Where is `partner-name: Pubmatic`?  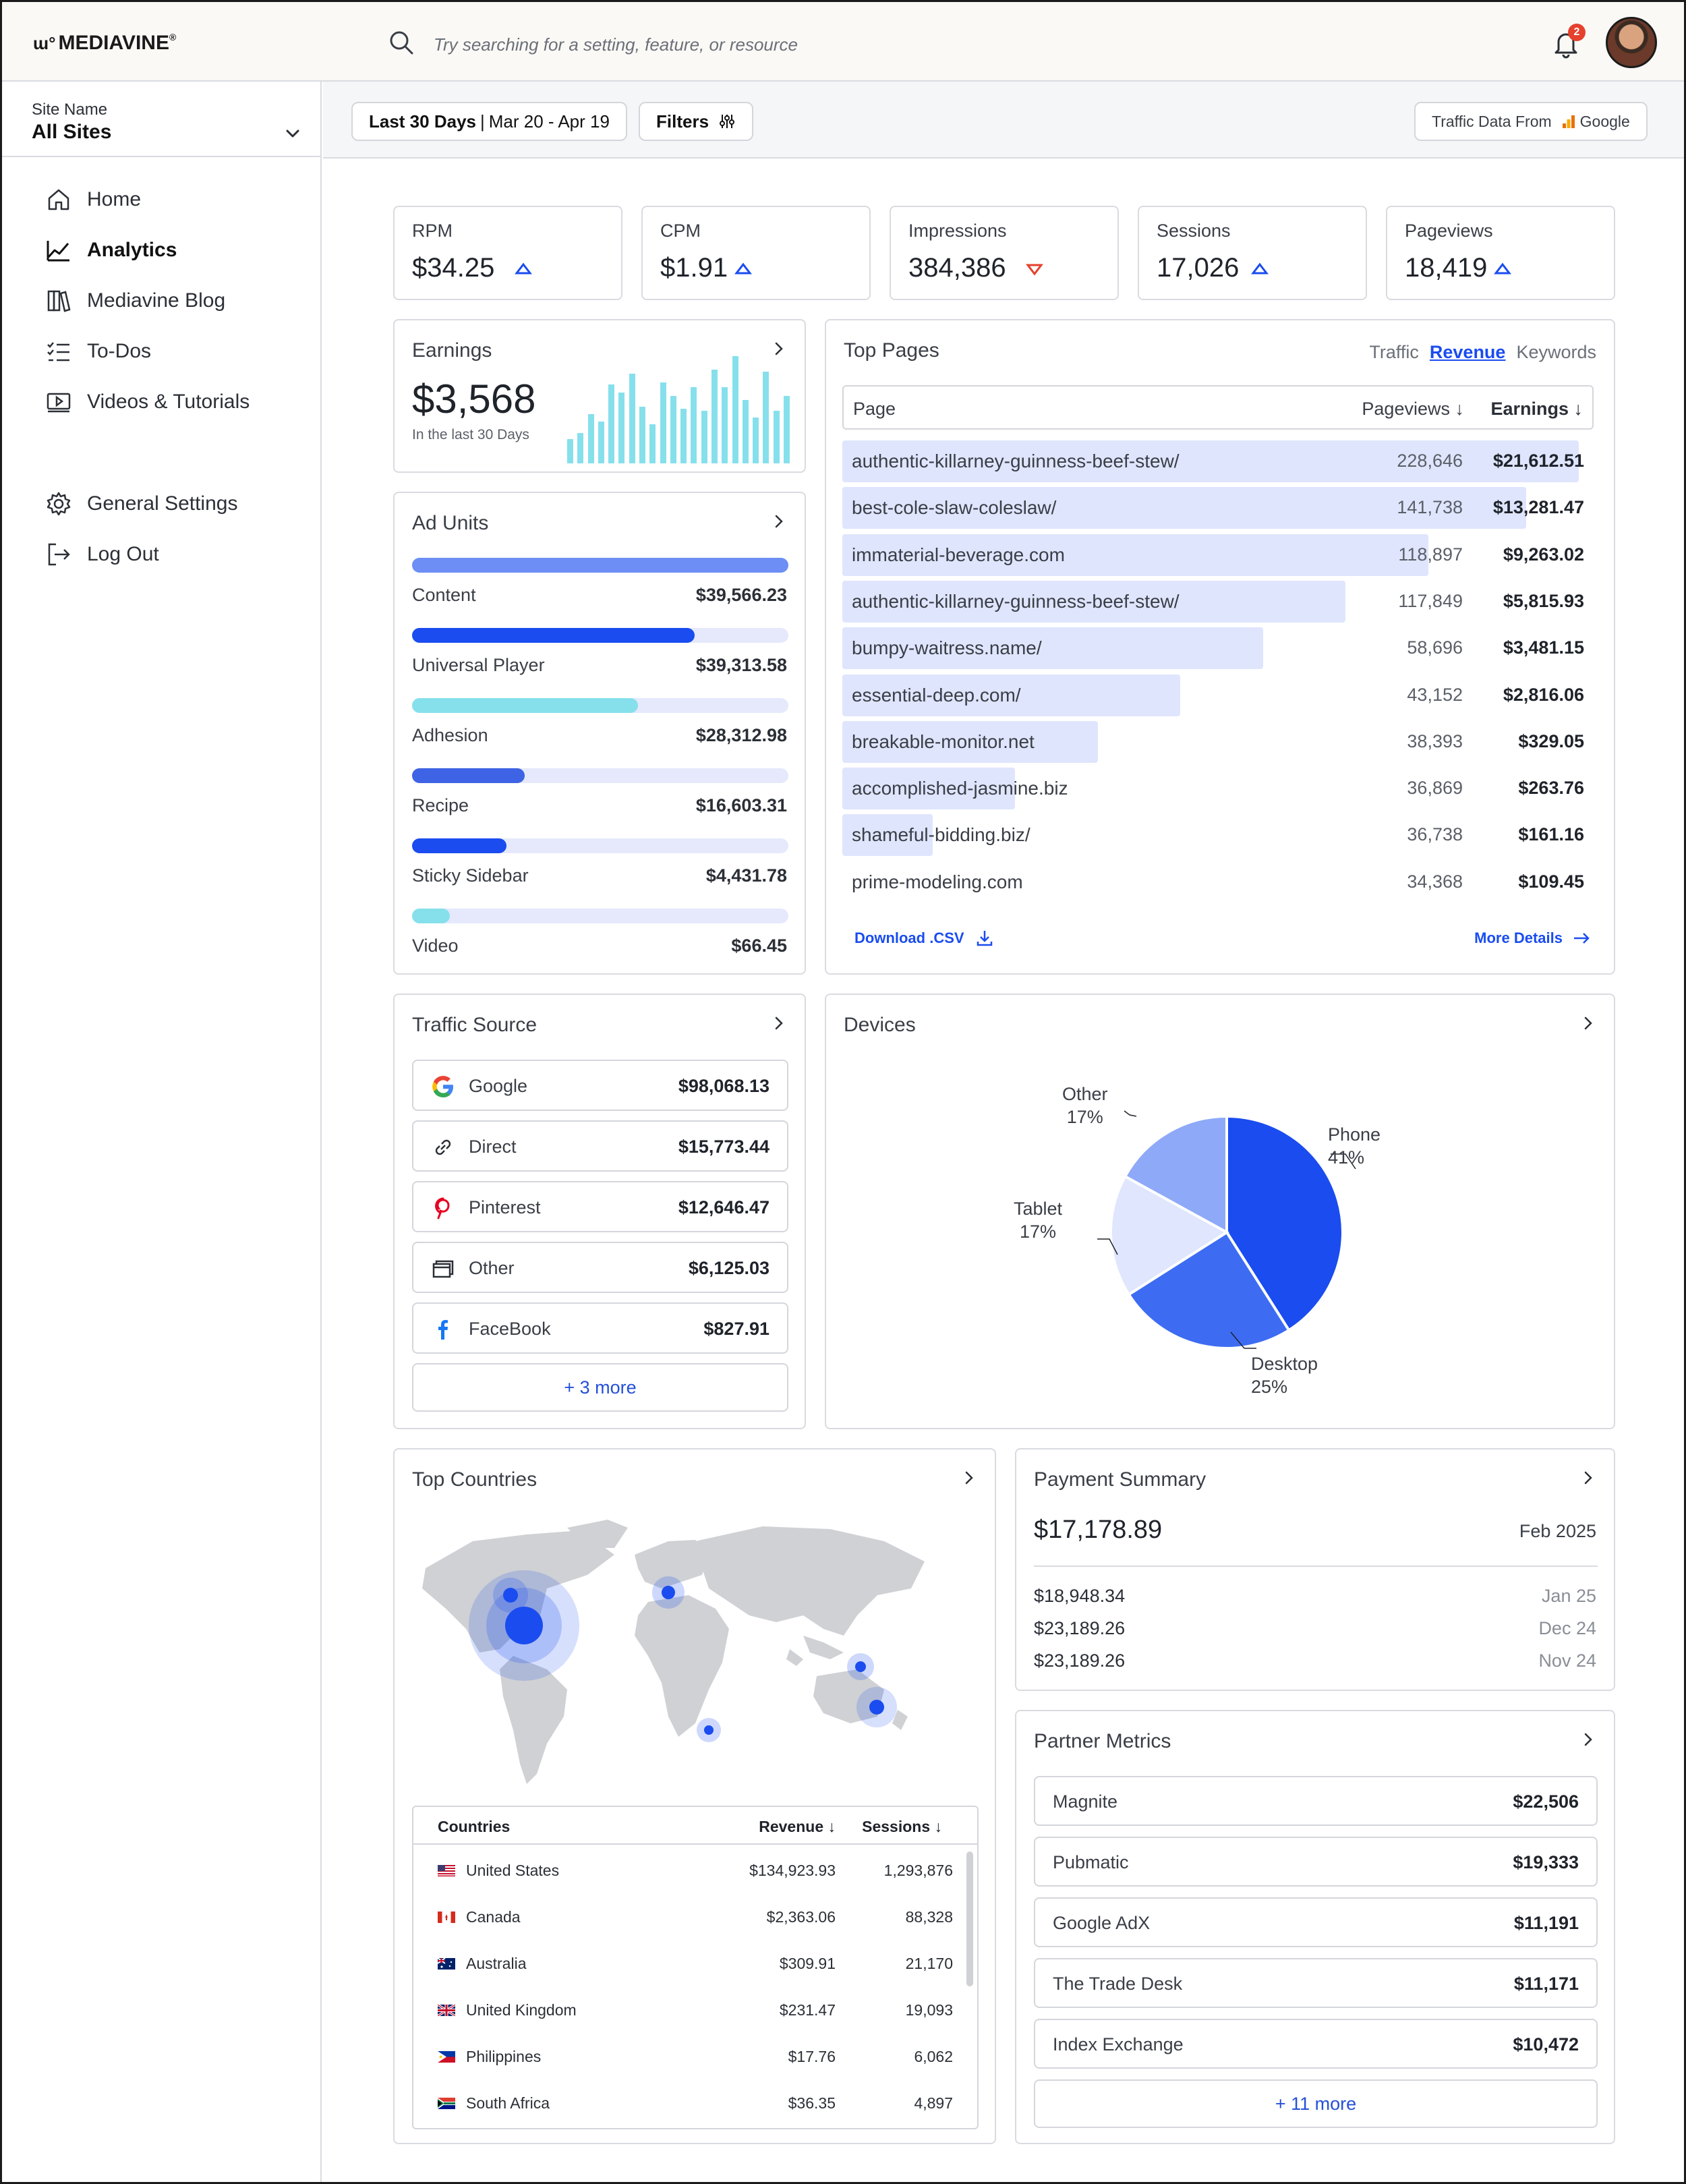
partner-name: Pubmatic is located at coordinates (1091, 1862).